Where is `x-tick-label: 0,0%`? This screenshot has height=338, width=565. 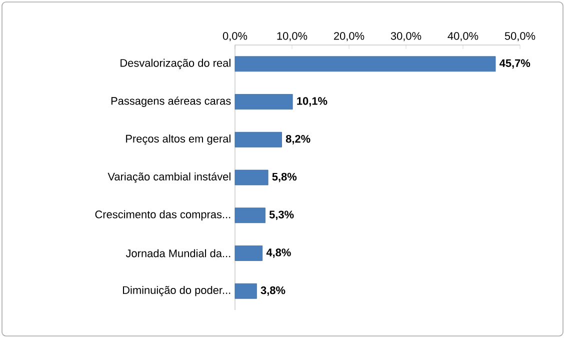
x-tick-label: 0,0% is located at coordinates (235, 37).